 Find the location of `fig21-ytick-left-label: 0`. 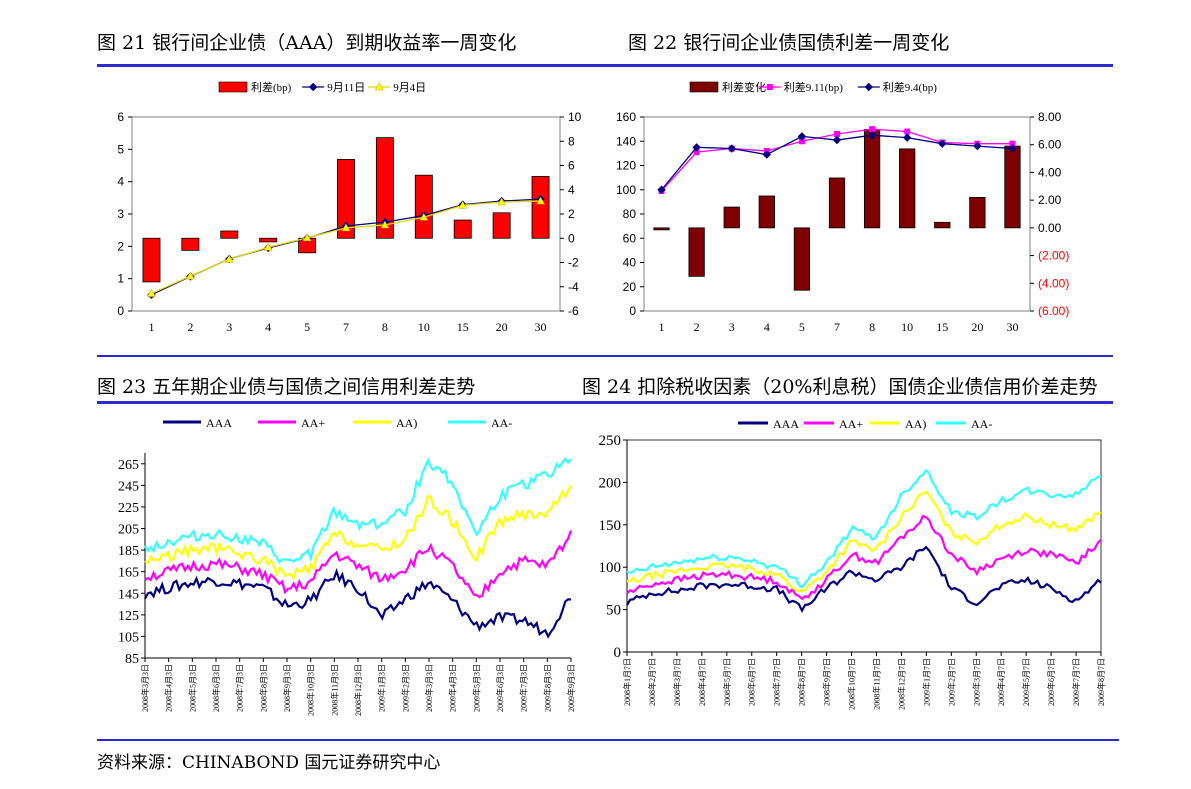

fig21-ytick-left-label: 0 is located at coordinates (120, 311).